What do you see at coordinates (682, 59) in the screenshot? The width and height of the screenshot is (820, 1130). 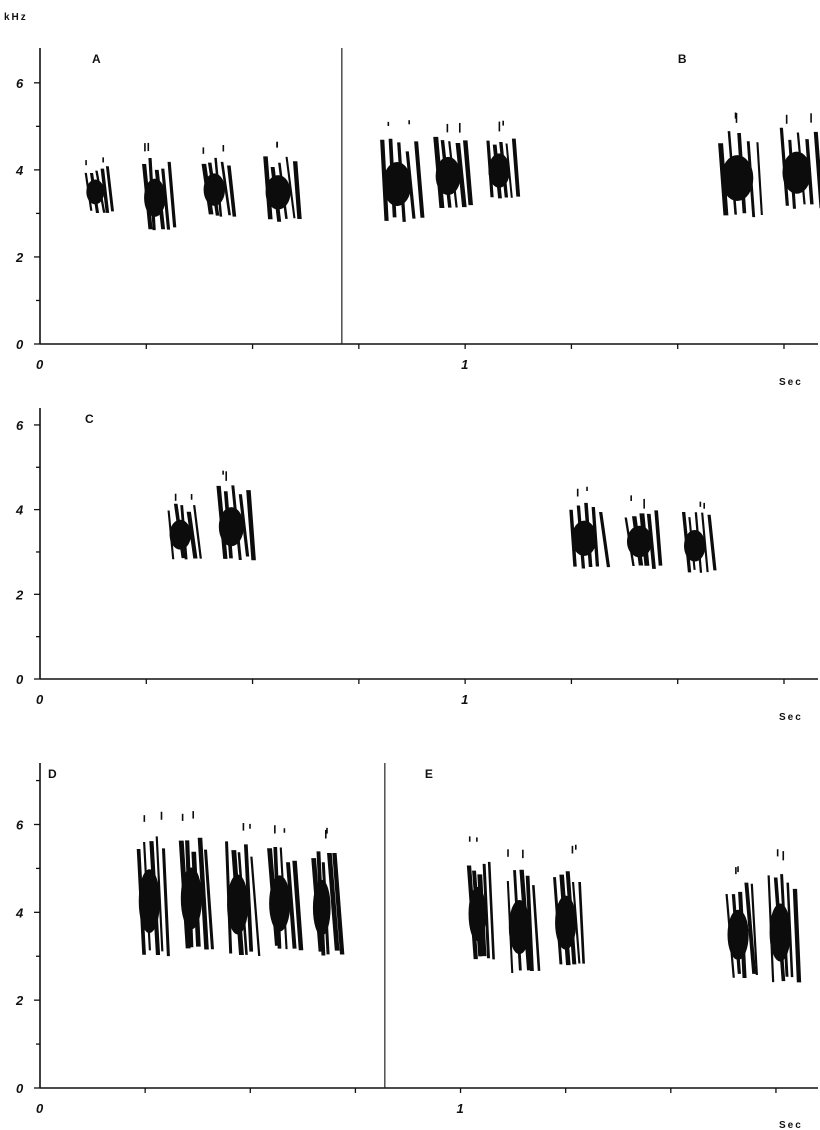 I see `panel-label-b: B` at bounding box center [682, 59].